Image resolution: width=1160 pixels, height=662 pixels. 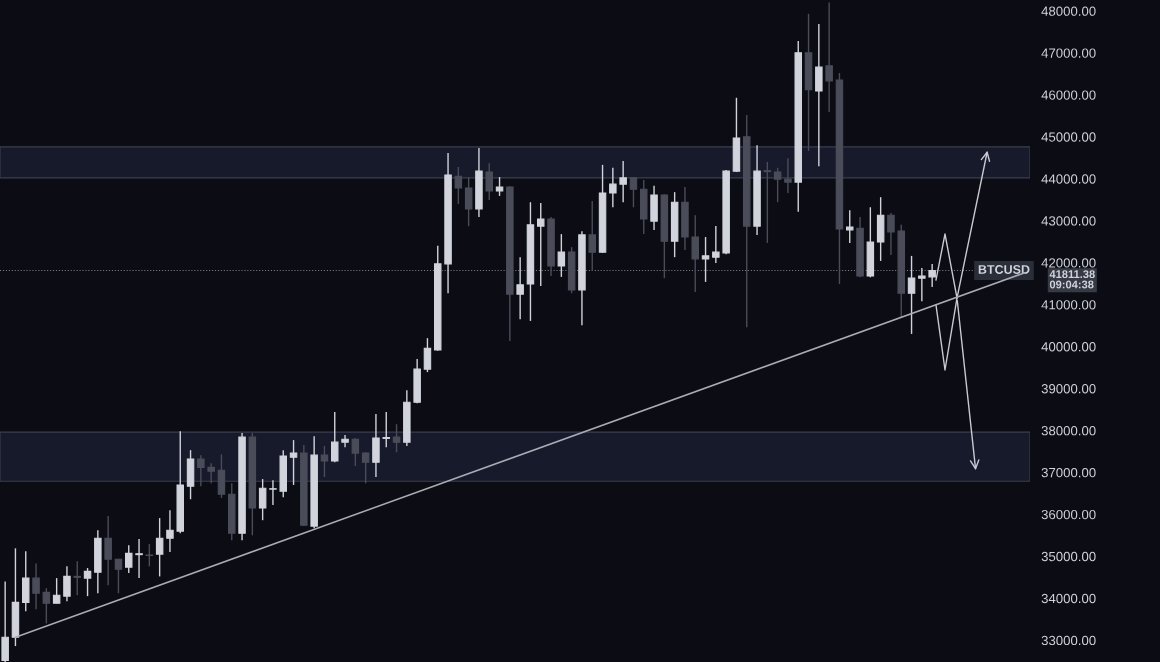 What do you see at coordinates (1068, 95) in the screenshot?
I see `y-tick-label: 46000.00` at bounding box center [1068, 95].